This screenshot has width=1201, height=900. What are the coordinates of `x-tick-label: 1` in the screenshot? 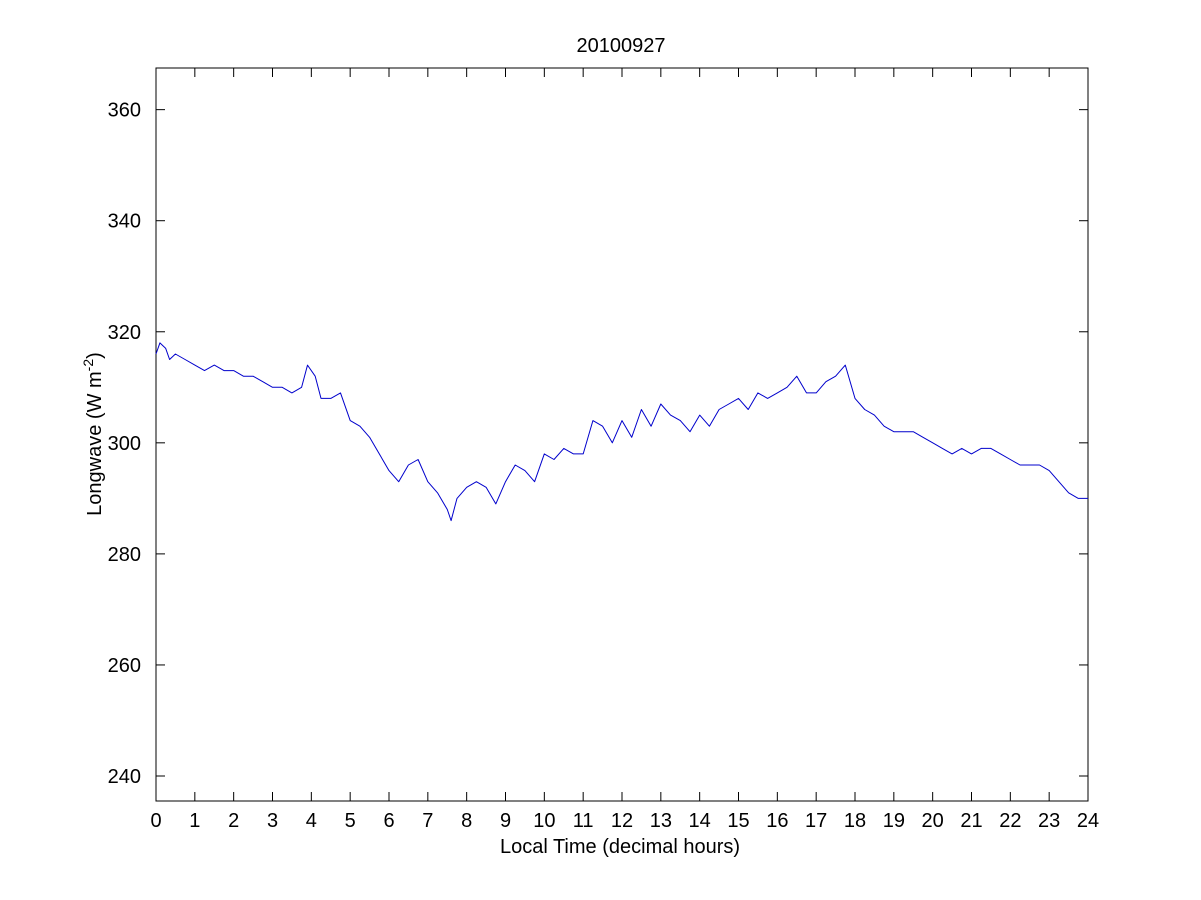 It's located at (194, 821).